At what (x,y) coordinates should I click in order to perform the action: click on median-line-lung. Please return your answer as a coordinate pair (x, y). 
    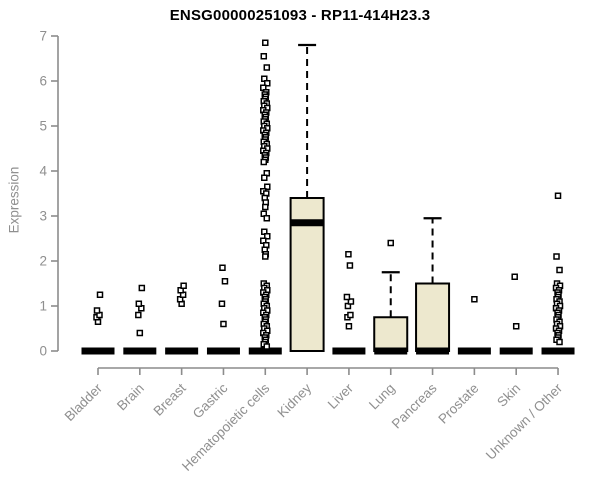
    Looking at the image, I should click on (391, 351).